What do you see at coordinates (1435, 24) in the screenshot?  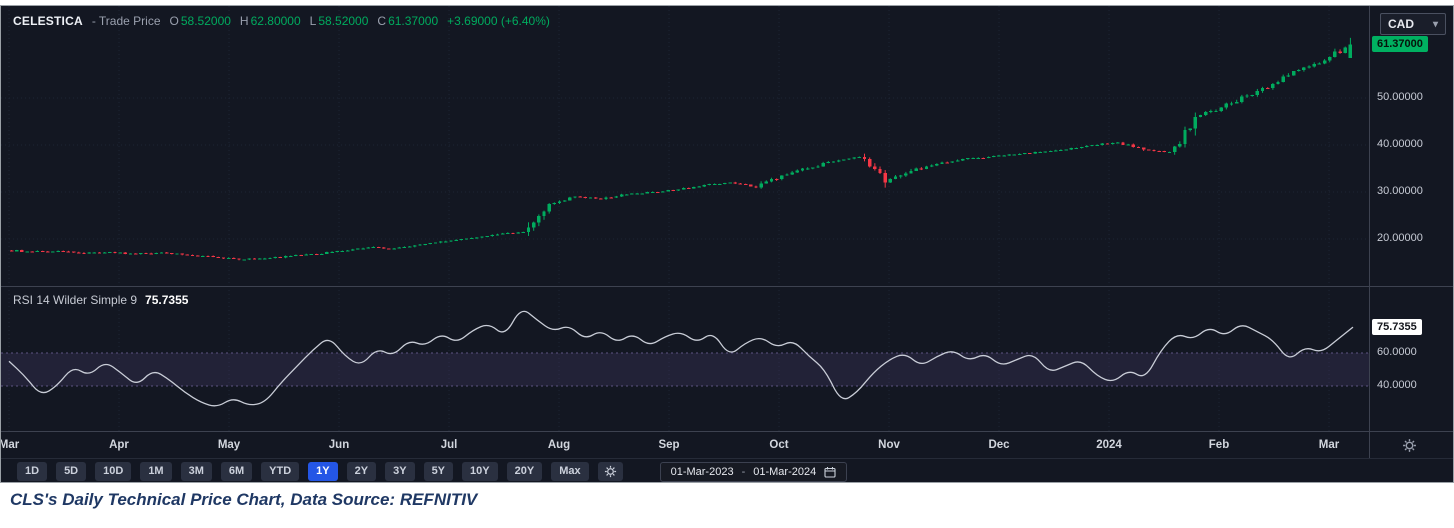 I see `chevron-down-icon: ▾` at bounding box center [1435, 24].